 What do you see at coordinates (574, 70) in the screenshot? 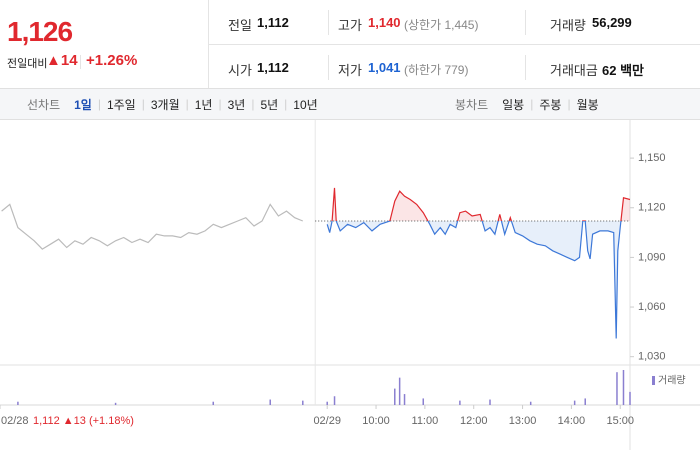
I see `stat-label: 거래대금` at bounding box center [574, 70].